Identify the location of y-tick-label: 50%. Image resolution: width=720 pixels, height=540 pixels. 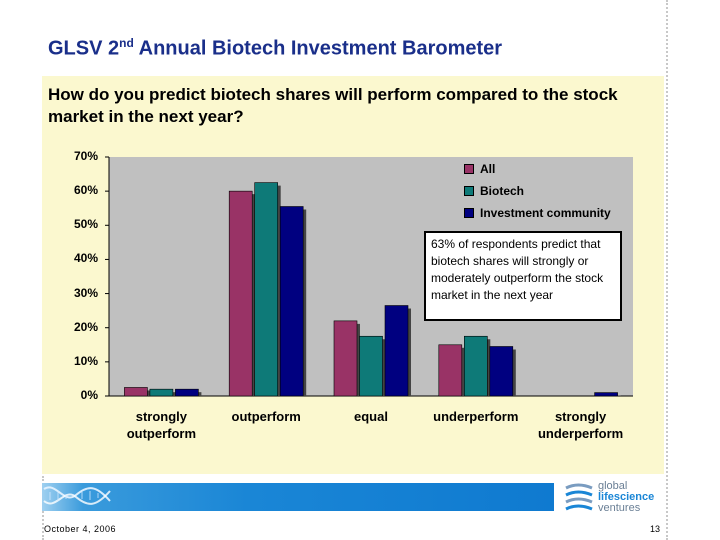
(85, 224).